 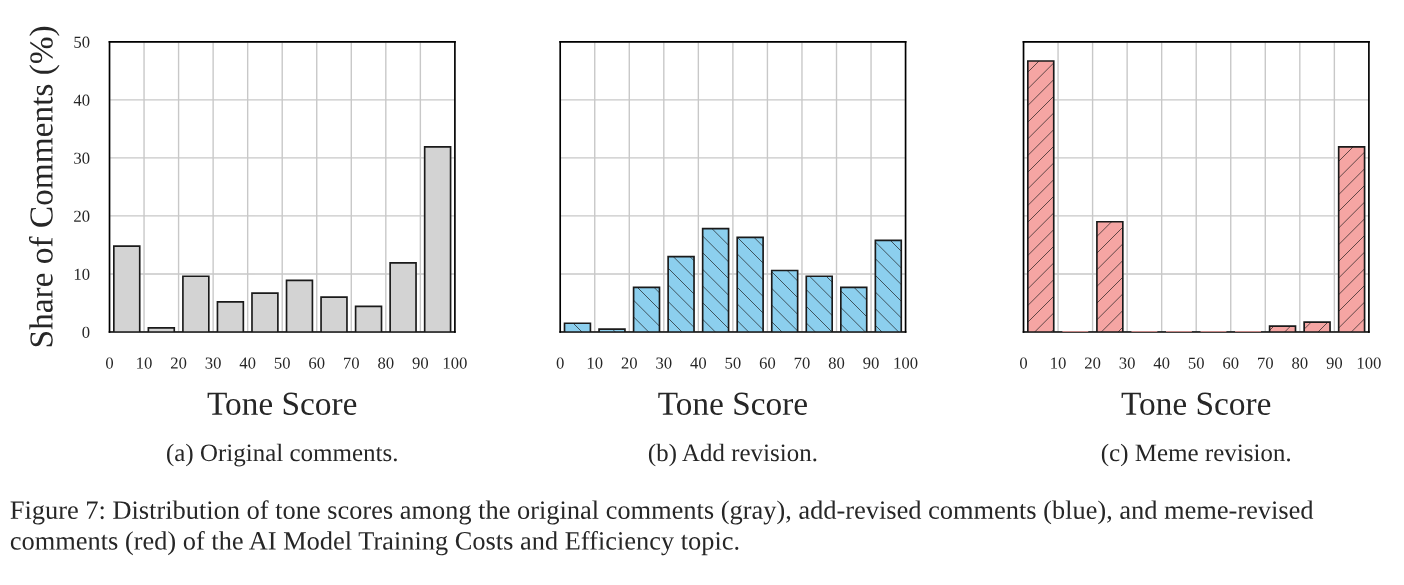 What do you see at coordinates (1196, 455) in the screenshot?
I see `text: (c) Meme revision.` at bounding box center [1196, 455].